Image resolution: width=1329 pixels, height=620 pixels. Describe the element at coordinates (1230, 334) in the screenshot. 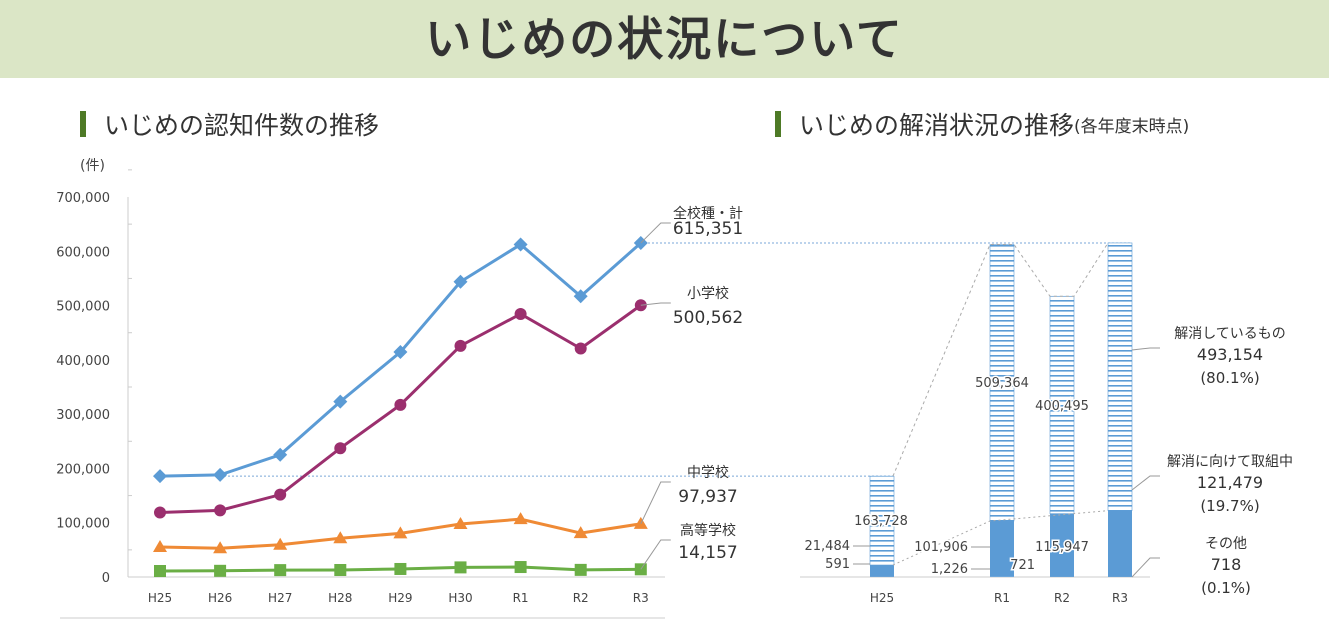

I see `legend-resolved-name: 解消しているもの` at that location.